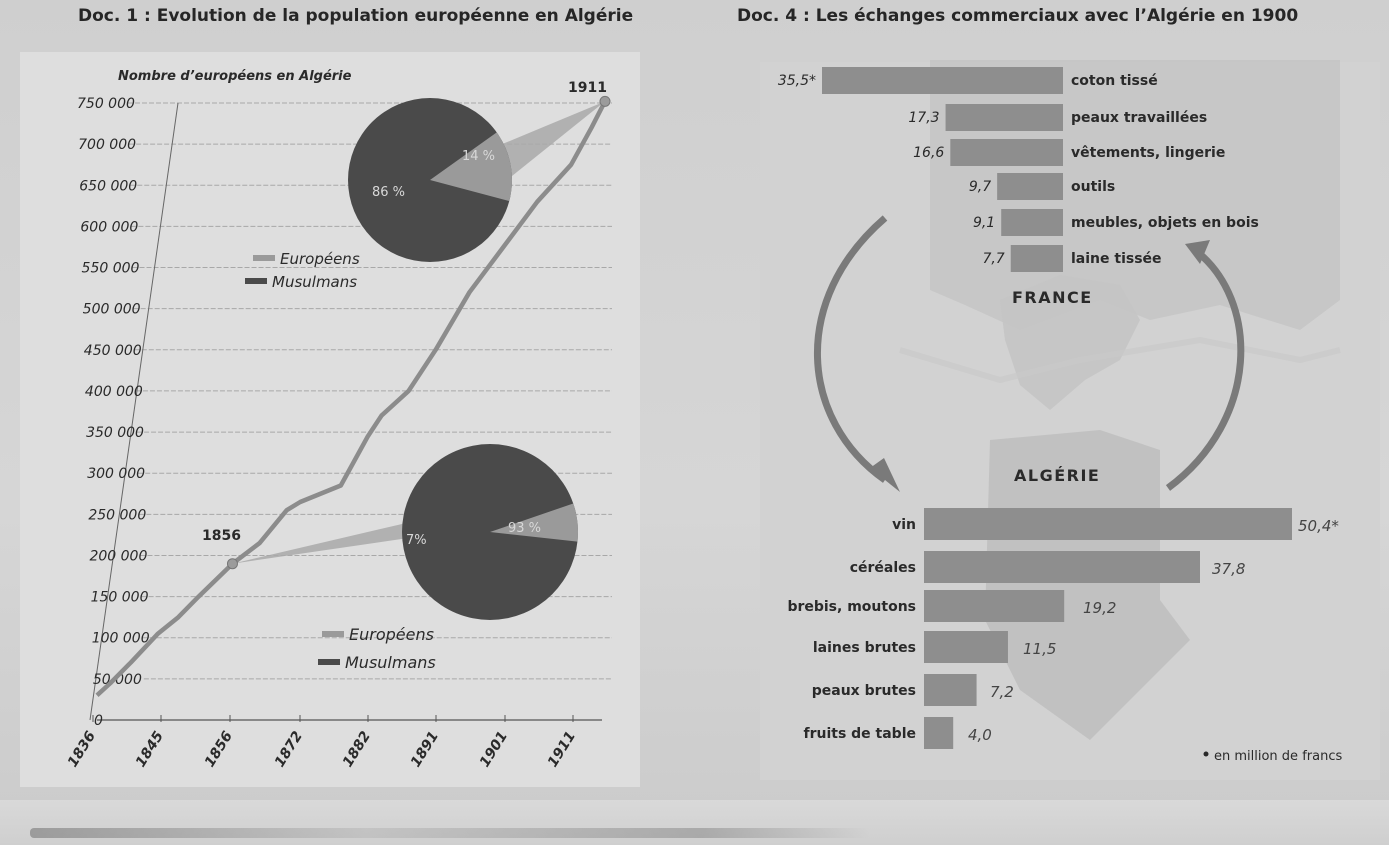  What do you see at coordinates (850, 349) in the screenshot?
I see `arrow-france-to-algeria` at bounding box center [850, 349].